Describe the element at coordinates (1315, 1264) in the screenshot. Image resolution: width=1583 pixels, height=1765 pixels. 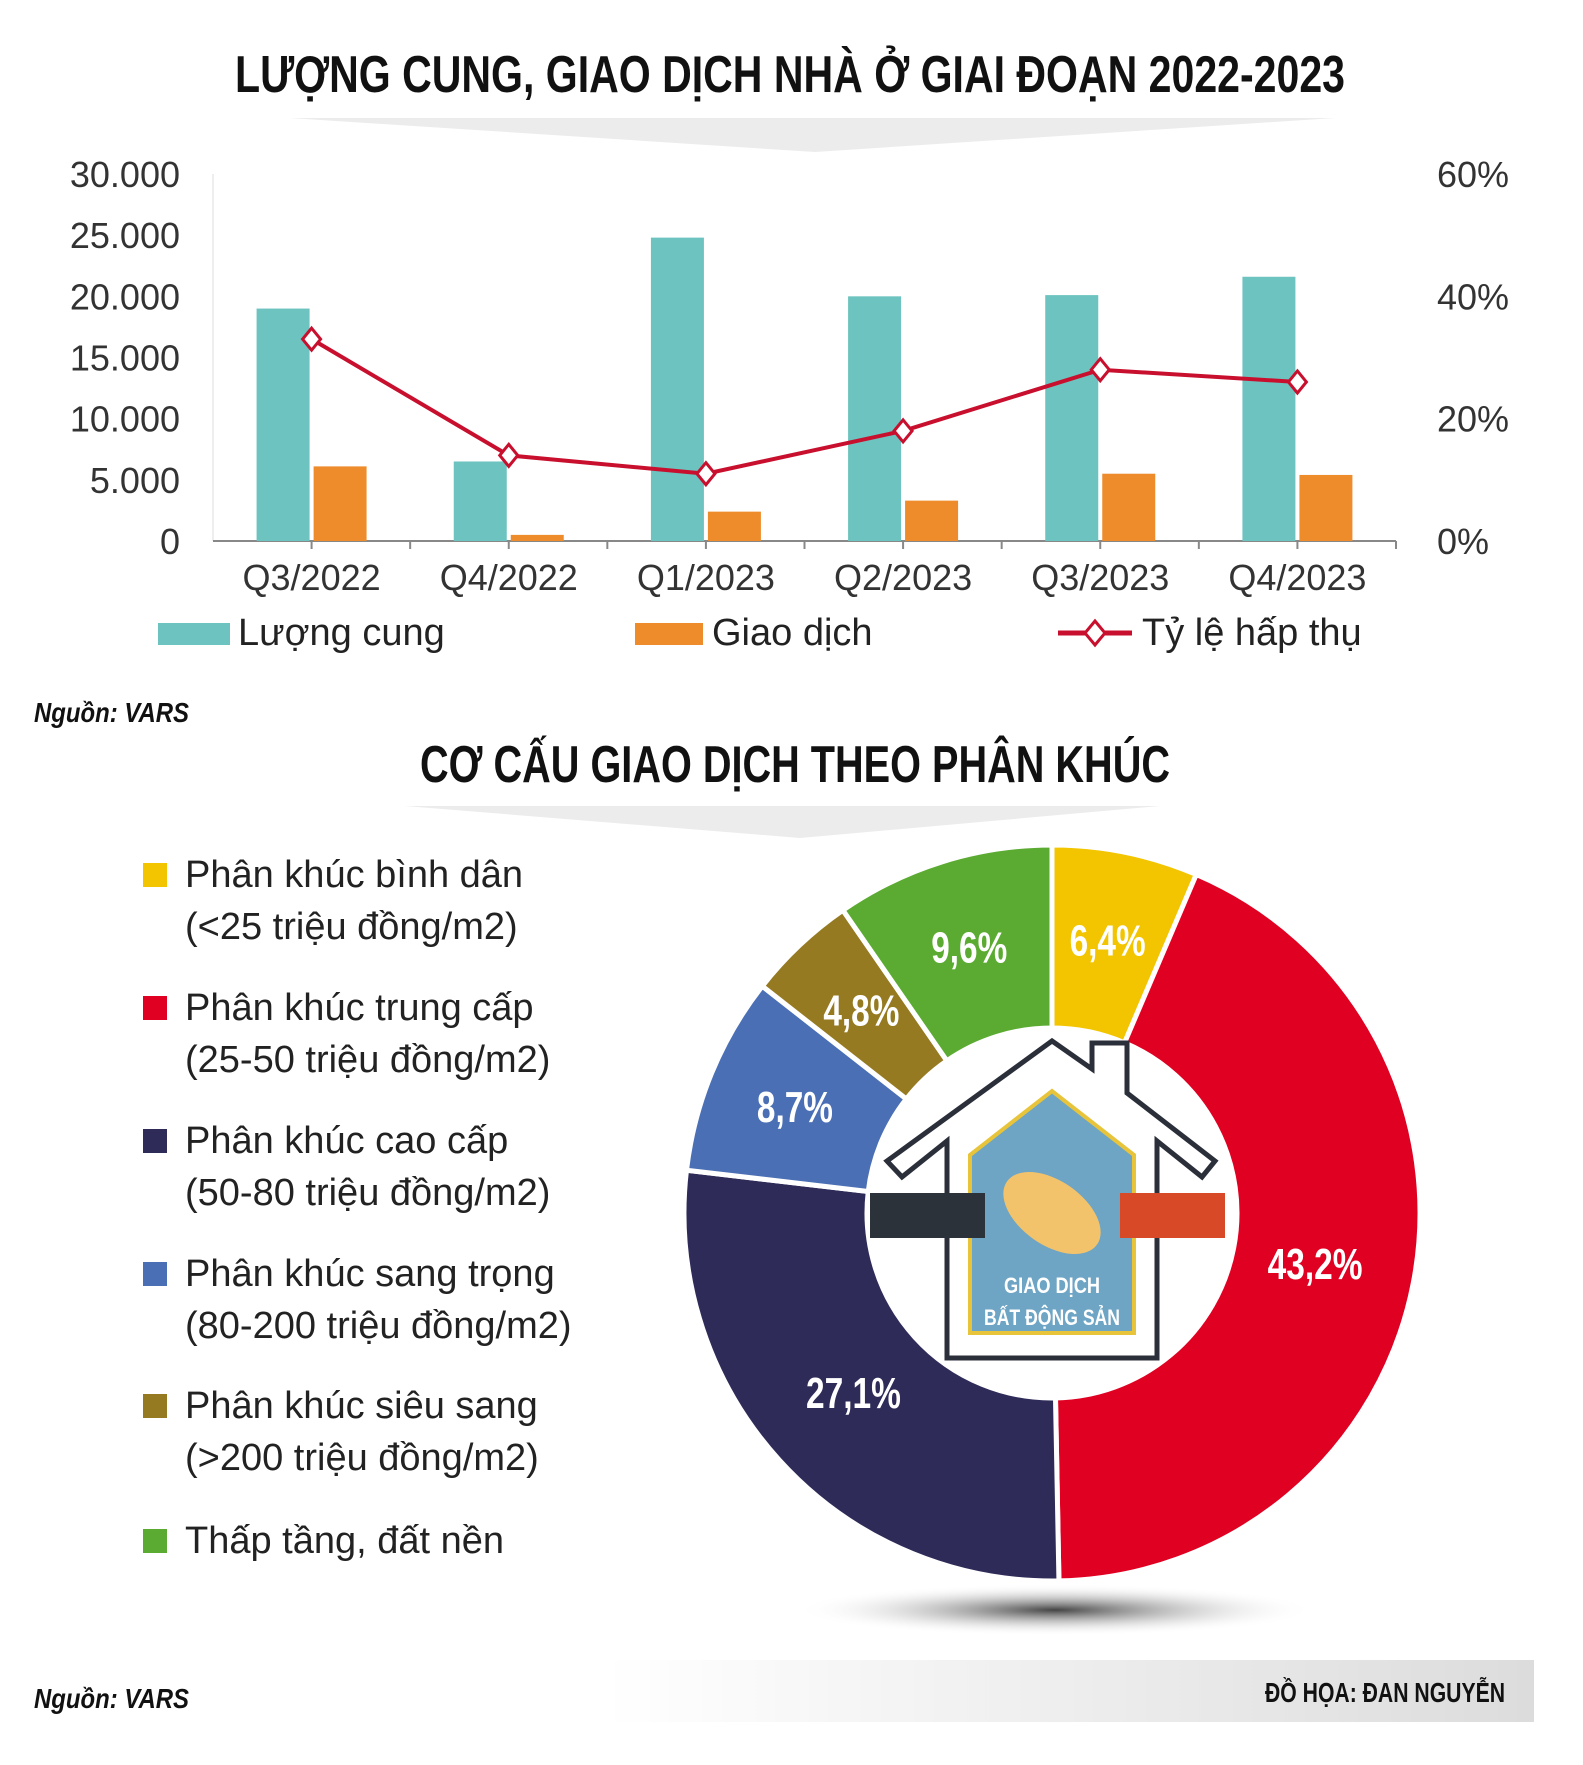
I see `pie-data-label: 43,2%` at that location.